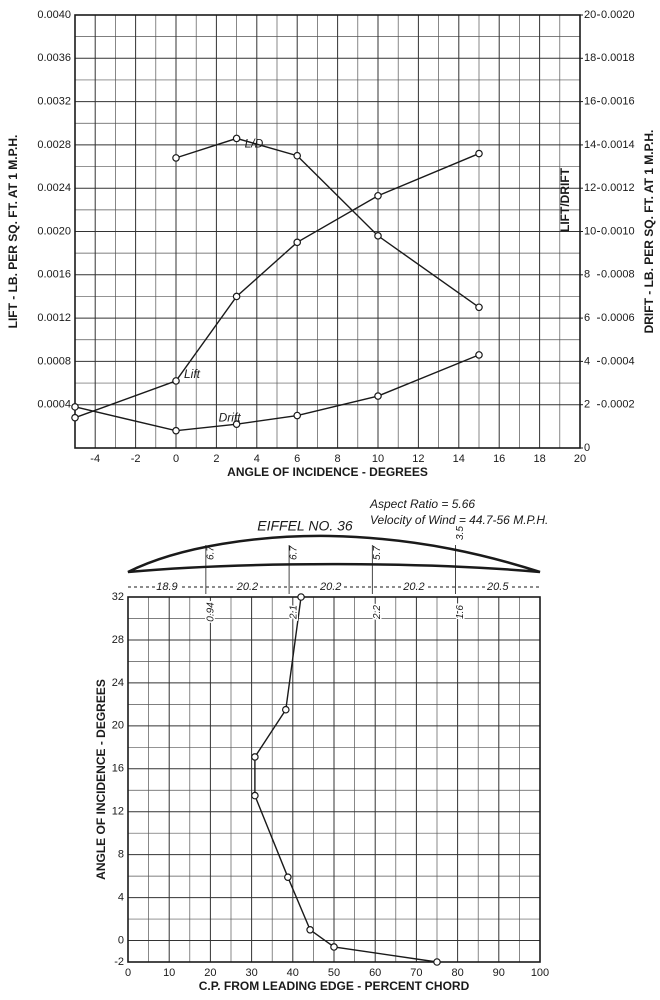 The image size is (660, 1000). What do you see at coordinates (166, 587) in the screenshot?
I see `spacing-label: 18.9` at bounding box center [166, 587].